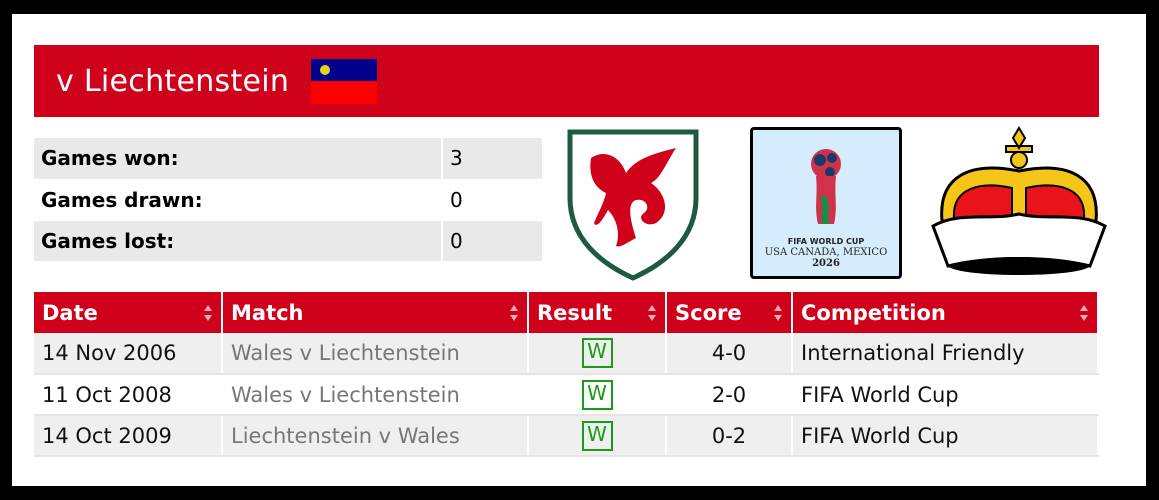 The image size is (1159, 500). I want to click on stat-label: Games won:, so click(238, 159).